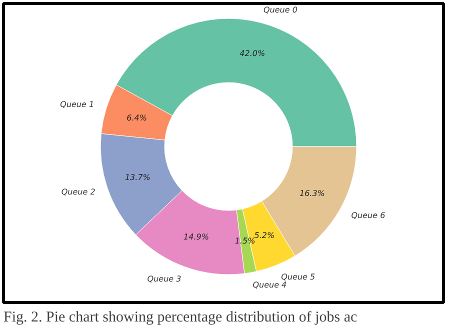 Image resolution: width=474 pixels, height=330 pixels. Describe the element at coordinates (264, 235) in the screenshot. I see `data-label: 5.2%` at that location.